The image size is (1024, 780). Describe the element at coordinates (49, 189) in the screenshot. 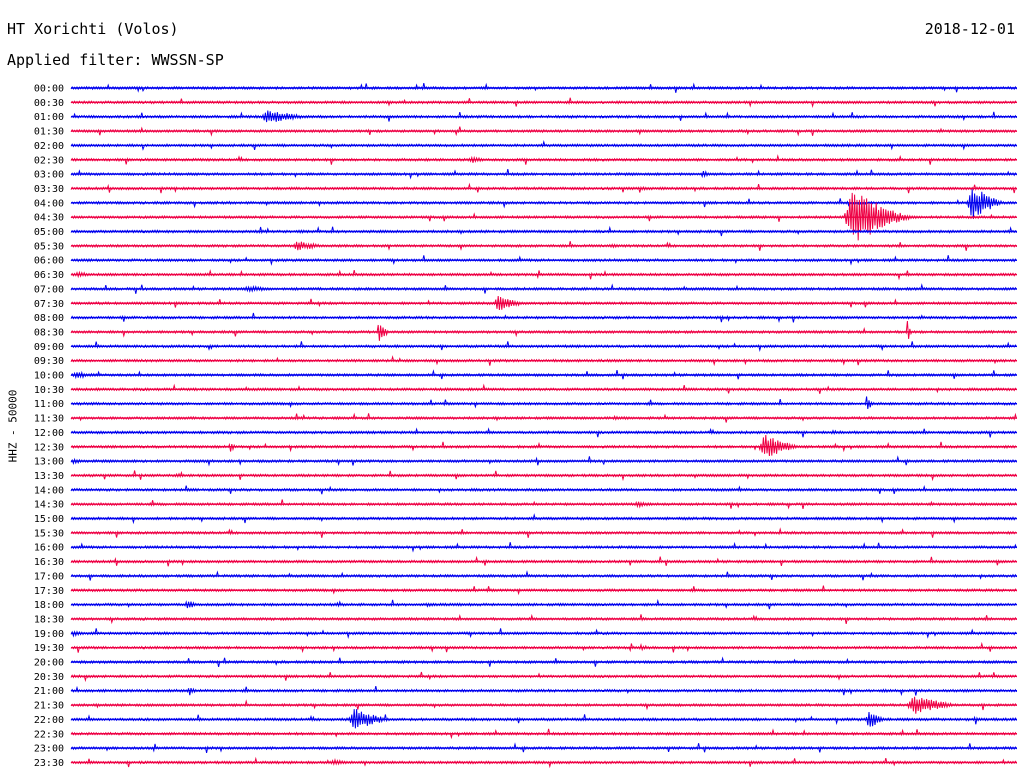

I see `hour-tick-label: 03:30` at that location.